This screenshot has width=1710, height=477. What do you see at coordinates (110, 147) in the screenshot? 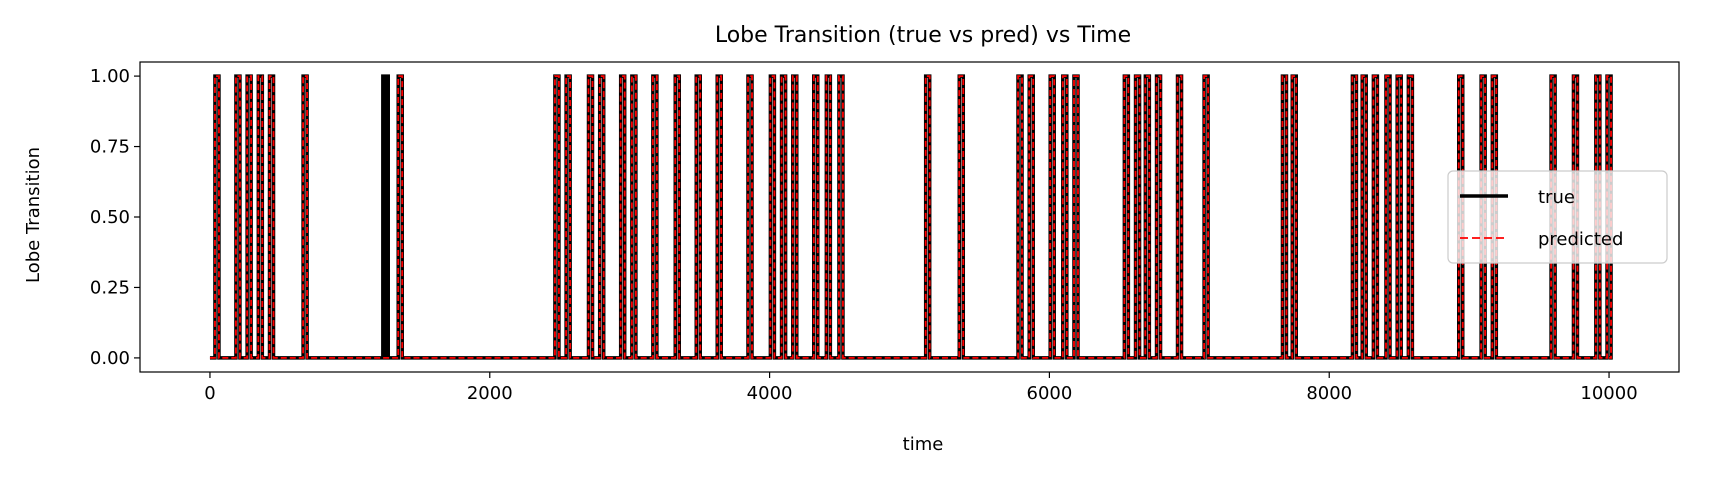
I see `y-tick-label: 0.75` at bounding box center [110, 147].